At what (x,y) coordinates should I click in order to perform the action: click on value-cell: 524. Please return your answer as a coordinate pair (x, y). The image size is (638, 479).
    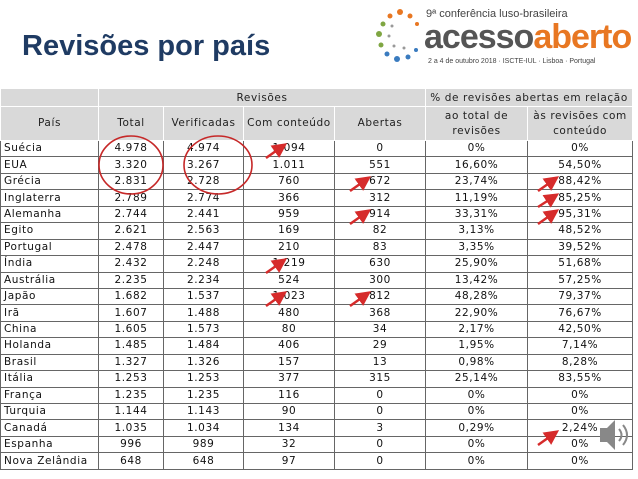
    Looking at the image, I should click on (289, 280).